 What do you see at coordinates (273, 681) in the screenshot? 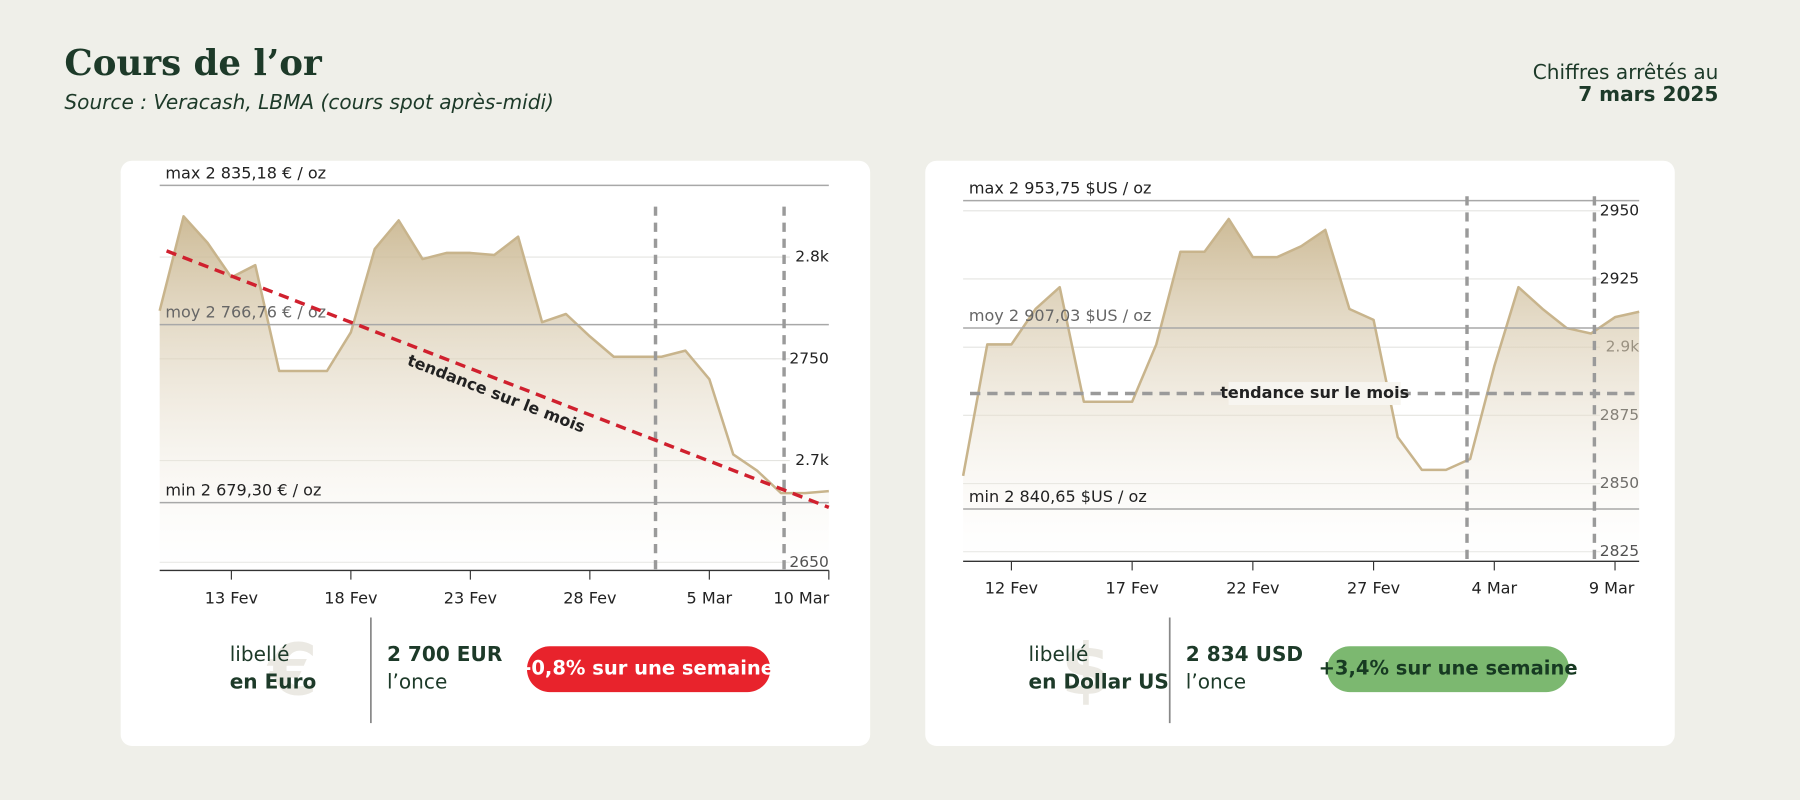
I see `currency: en Euro` at bounding box center [273, 681].